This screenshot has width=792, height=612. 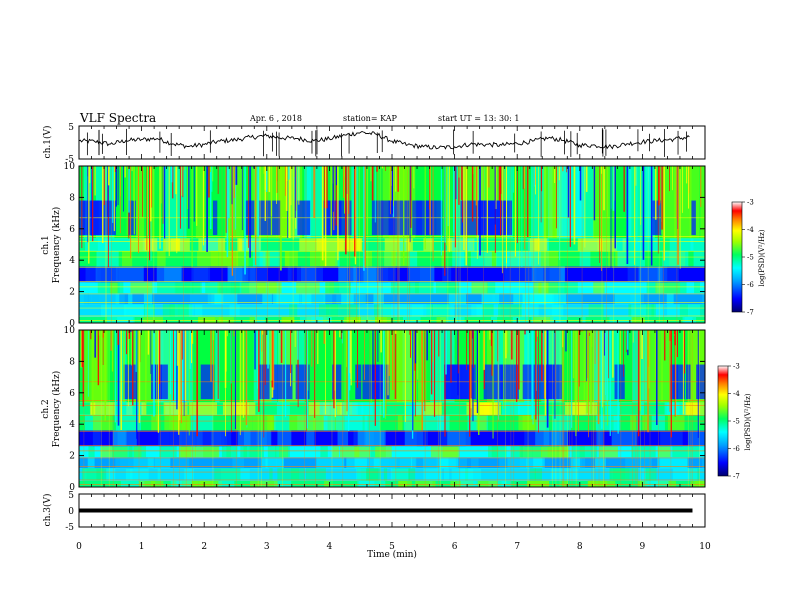 I want to click on ytick-label: 4, so click(x=72, y=261).